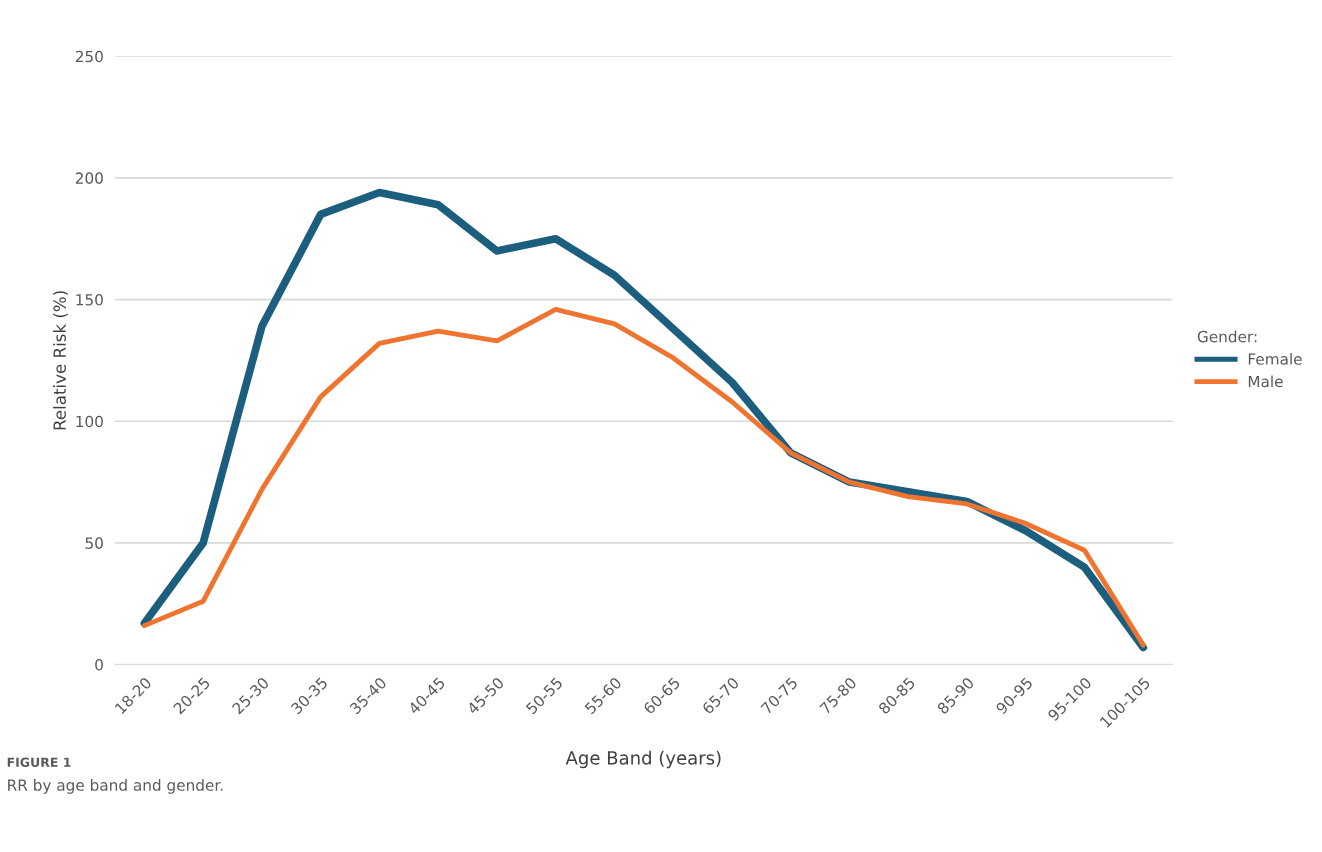 The image size is (1322, 852). What do you see at coordinates (39, 762) in the screenshot?
I see `caption: FIGURE 1` at bounding box center [39, 762].